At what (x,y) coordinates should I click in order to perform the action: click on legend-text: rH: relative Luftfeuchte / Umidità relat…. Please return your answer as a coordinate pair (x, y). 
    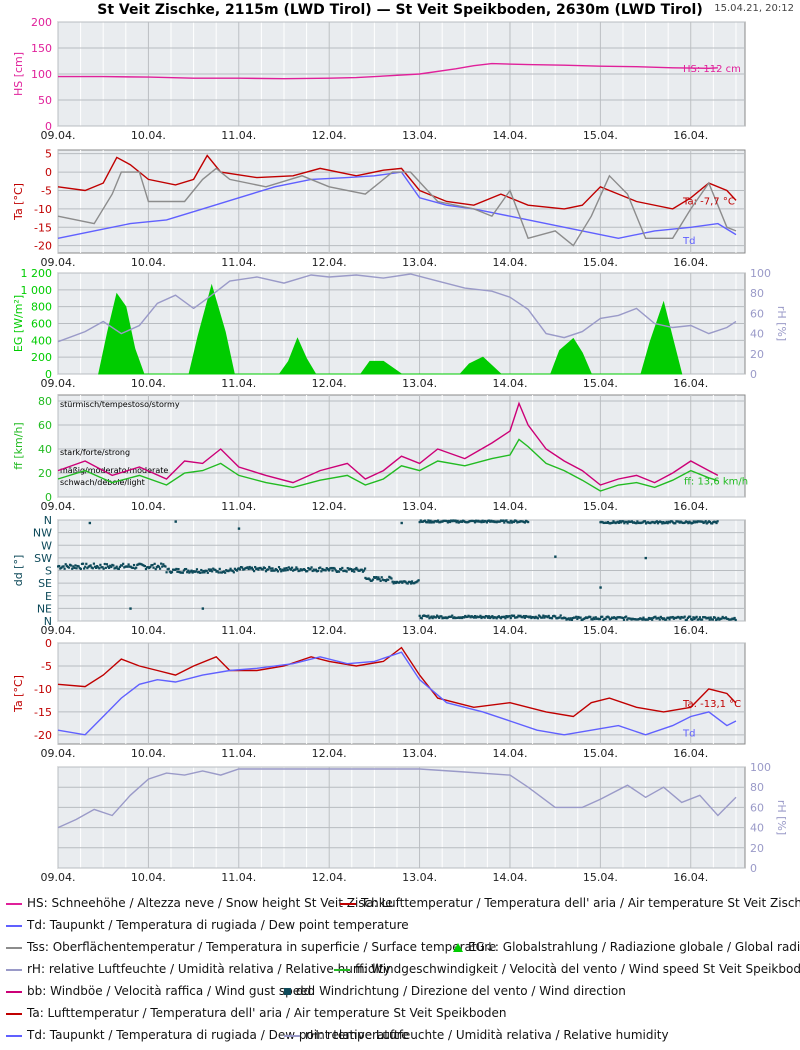
    Looking at the image, I should click on (487, 1035).